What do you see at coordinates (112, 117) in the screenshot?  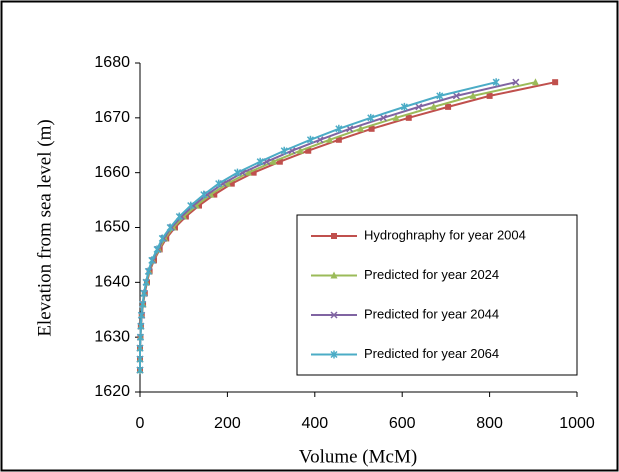 I see `y-tick-label: 1670` at bounding box center [112, 117].